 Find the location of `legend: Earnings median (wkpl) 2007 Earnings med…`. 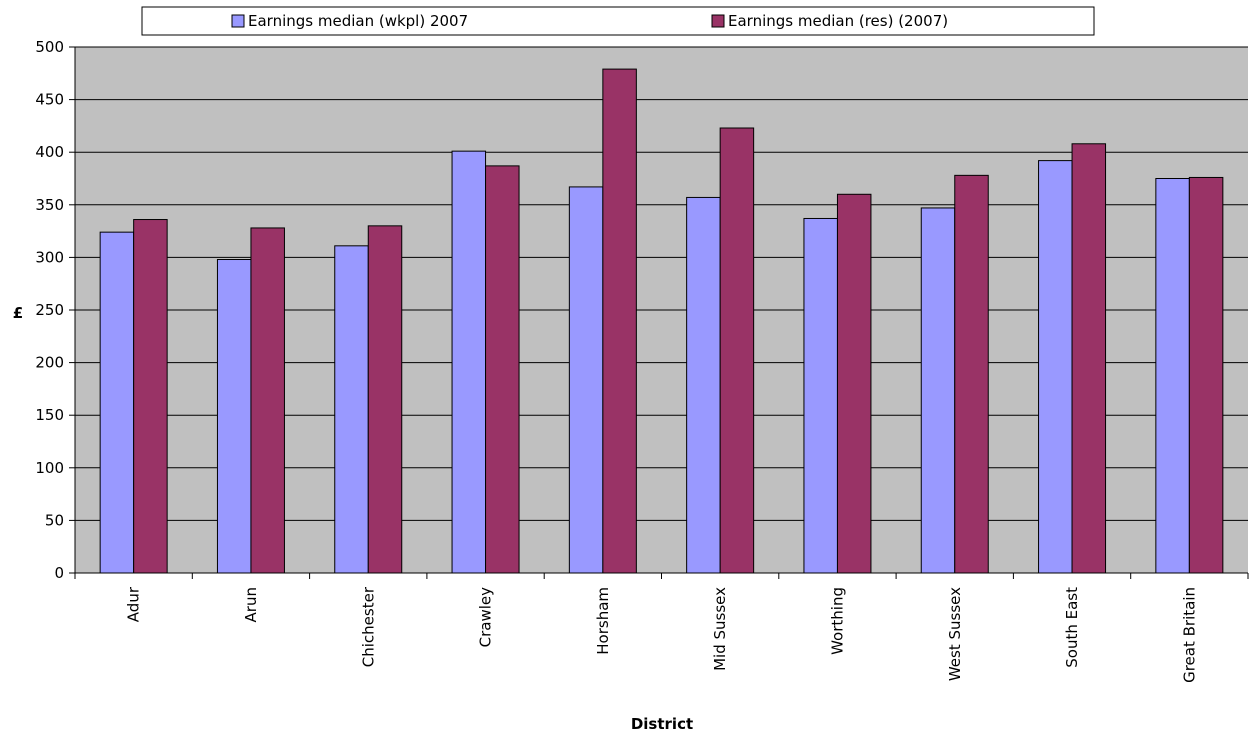

legend: Earnings median (wkpl) 2007 Earnings med… is located at coordinates (618, 21).